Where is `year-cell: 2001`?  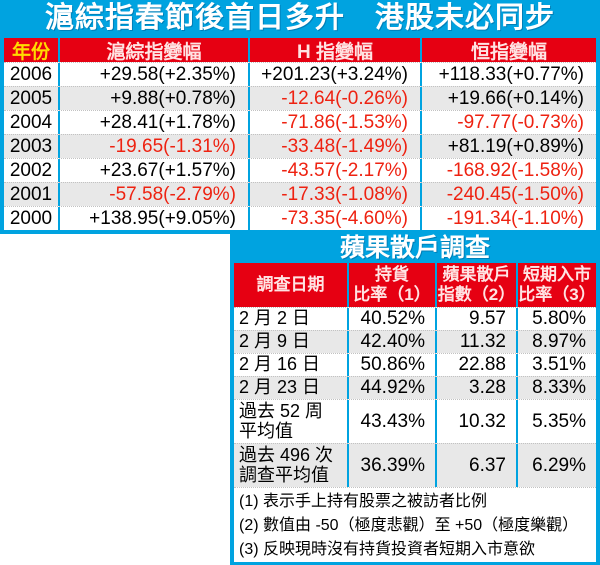
year-cell: 2001 is located at coordinates (31, 194).